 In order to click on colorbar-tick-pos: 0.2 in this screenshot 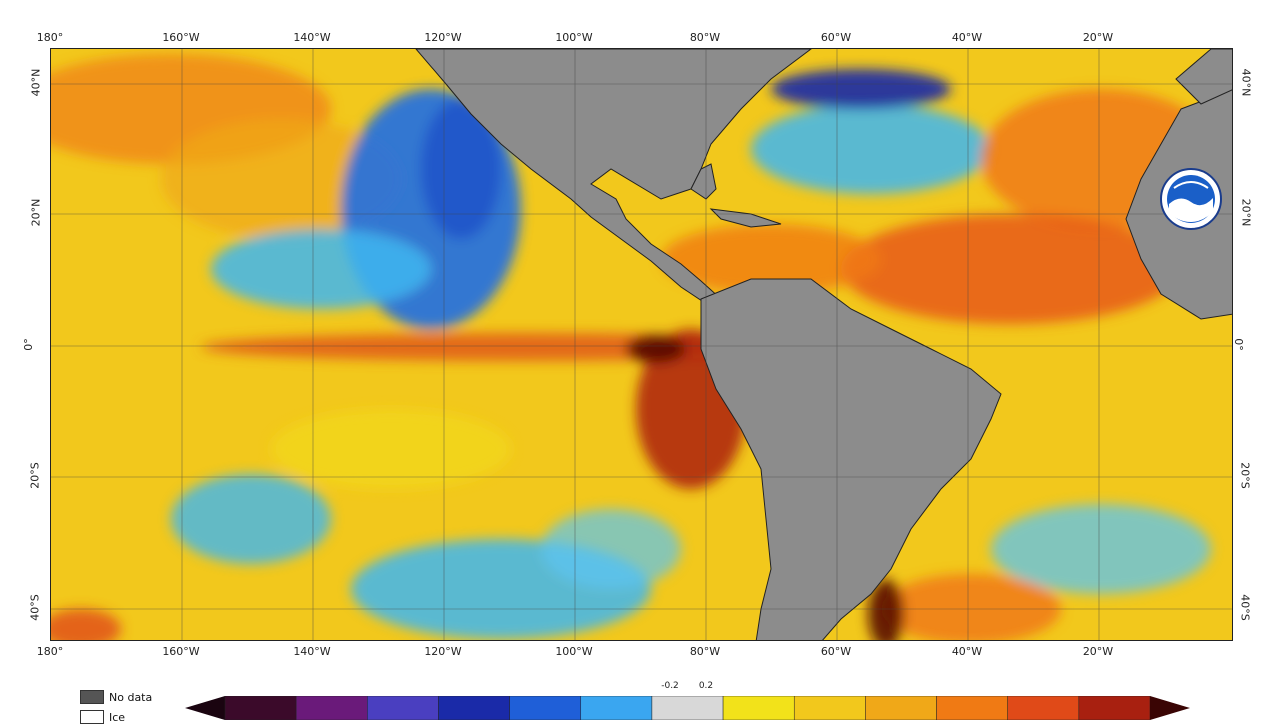, I will do `click(706, 686)`.